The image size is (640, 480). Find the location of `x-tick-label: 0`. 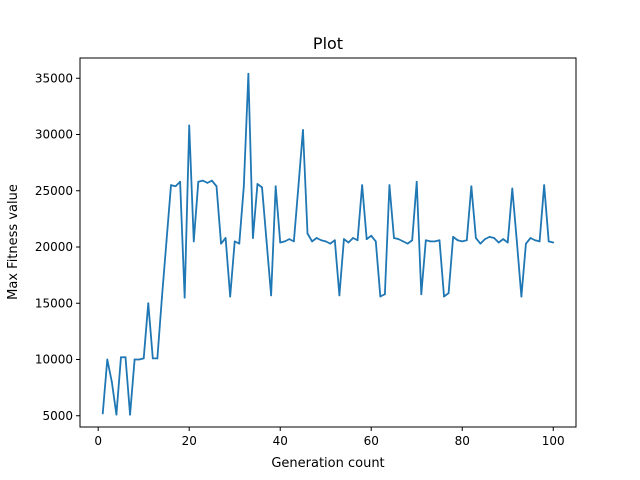

x-tick-label: 0 is located at coordinates (98, 441).